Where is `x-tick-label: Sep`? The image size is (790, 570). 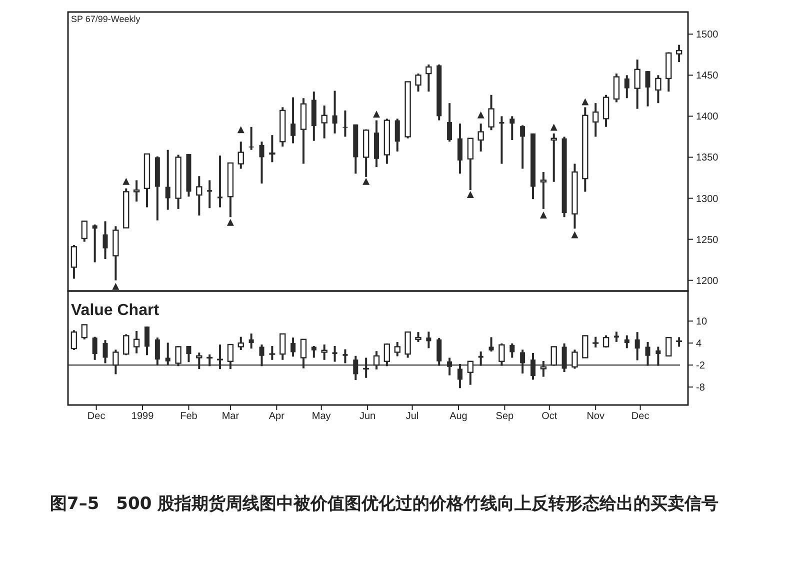
x-tick-label: Sep is located at coordinates (505, 416).